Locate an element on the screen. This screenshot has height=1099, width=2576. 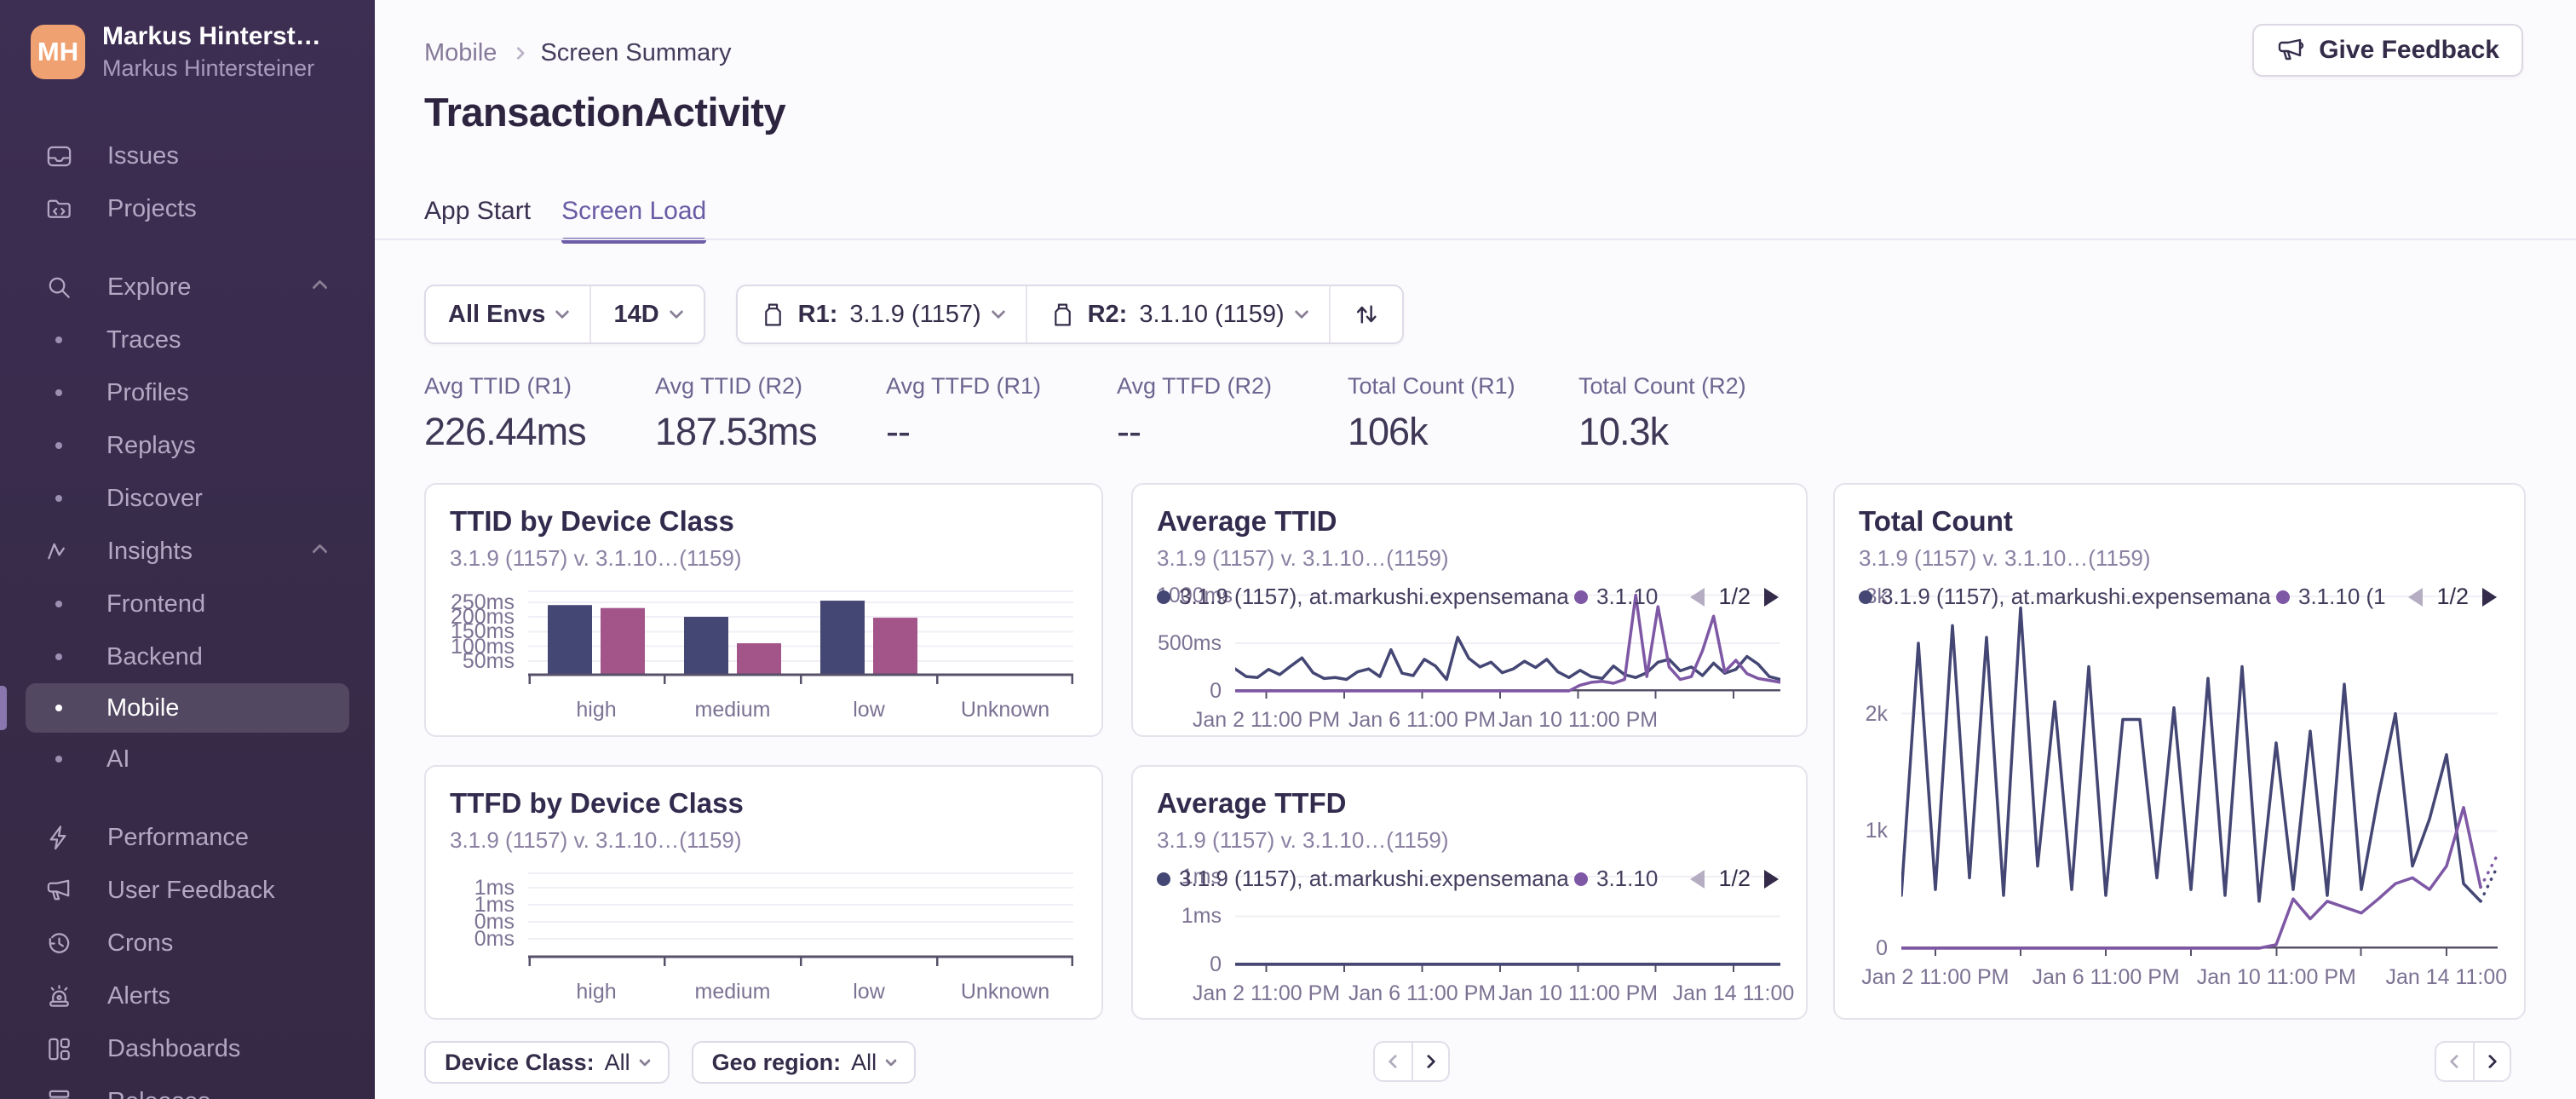
y-axis-tick-label: 1ms is located at coordinates (494, 888).